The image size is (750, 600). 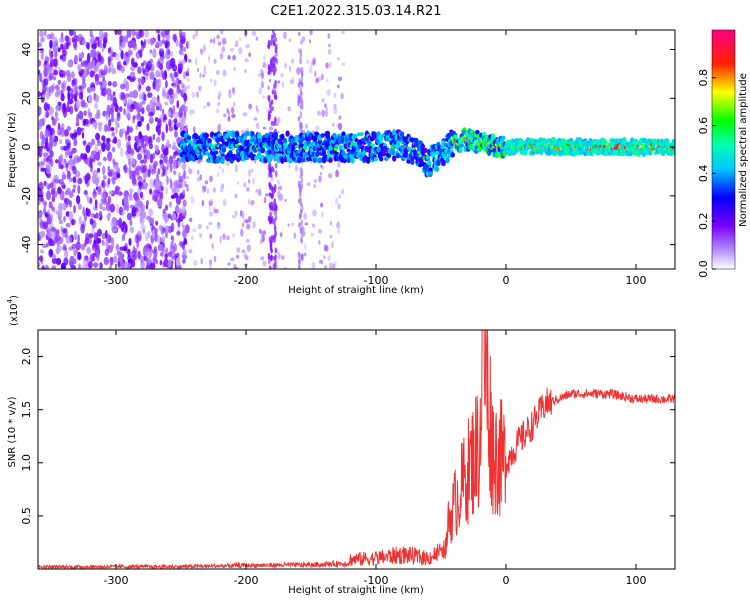 What do you see at coordinates (26, 98) in the screenshot?
I see `y-tick-label: 20` at bounding box center [26, 98].